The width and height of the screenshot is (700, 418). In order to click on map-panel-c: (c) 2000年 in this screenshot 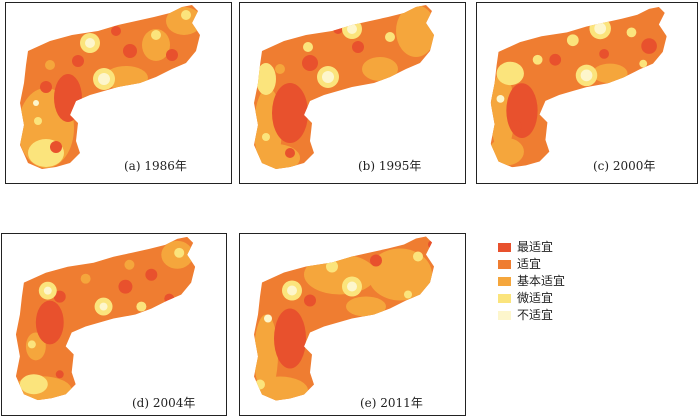, I will do `click(587, 93)`.